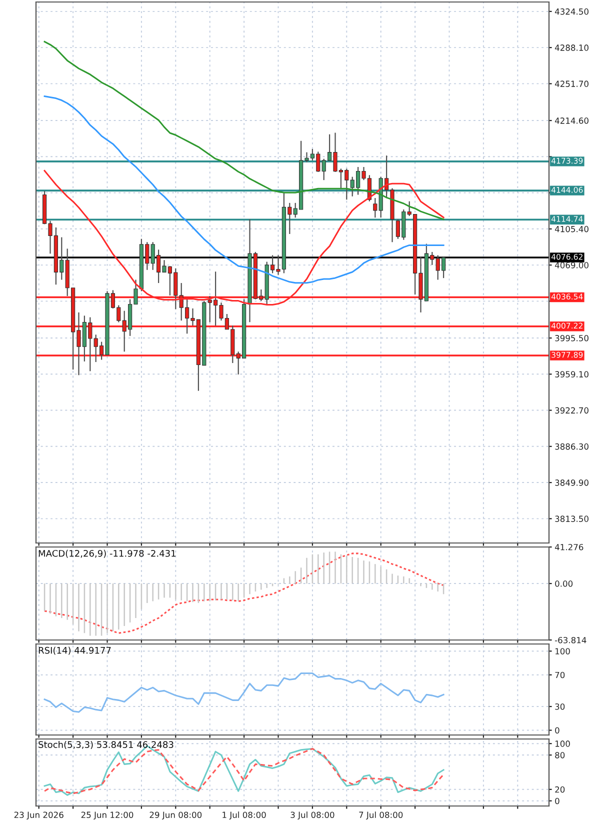 The width and height of the screenshot is (600, 825). What do you see at coordinates (560, 706) in the screenshot?
I see `y-tick-label: 30` at bounding box center [560, 706].